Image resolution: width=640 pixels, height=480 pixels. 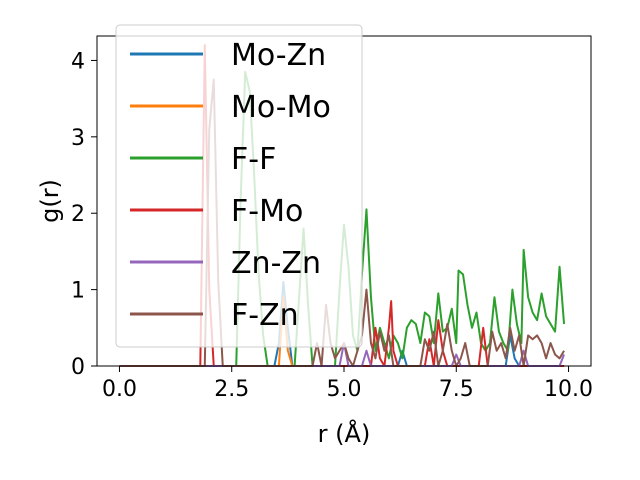 I want to click on x-axis-ticks: 0.0 2.5 5.0 7.5 10.0, so click(x=347, y=384).